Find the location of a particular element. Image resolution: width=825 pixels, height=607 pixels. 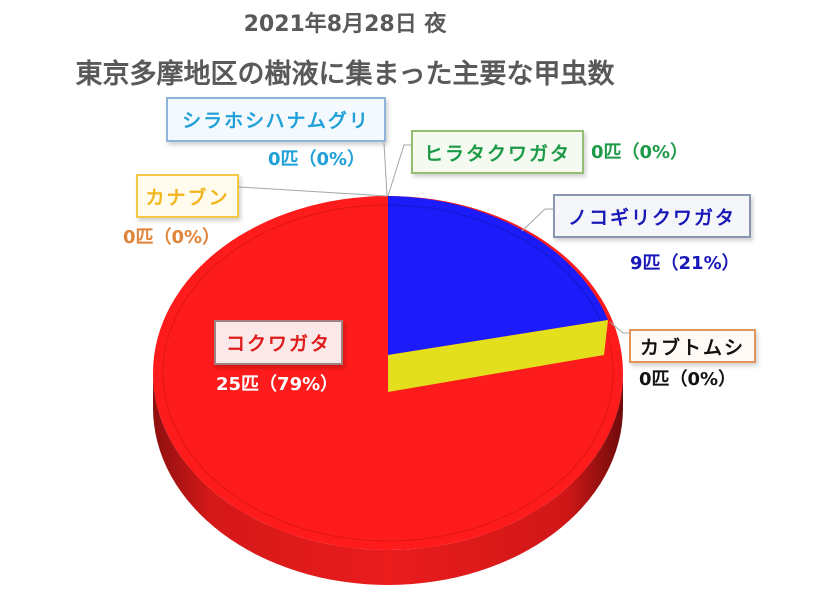

leader-line-hirata is located at coordinates (399, 170).